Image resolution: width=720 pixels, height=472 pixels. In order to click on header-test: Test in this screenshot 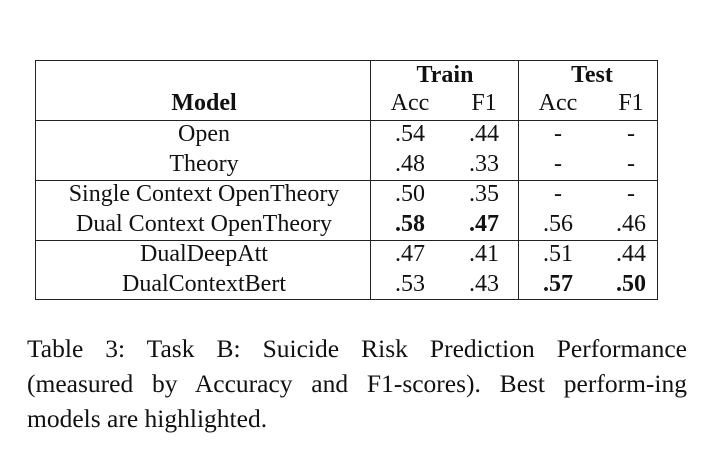, I will do `click(592, 75)`.